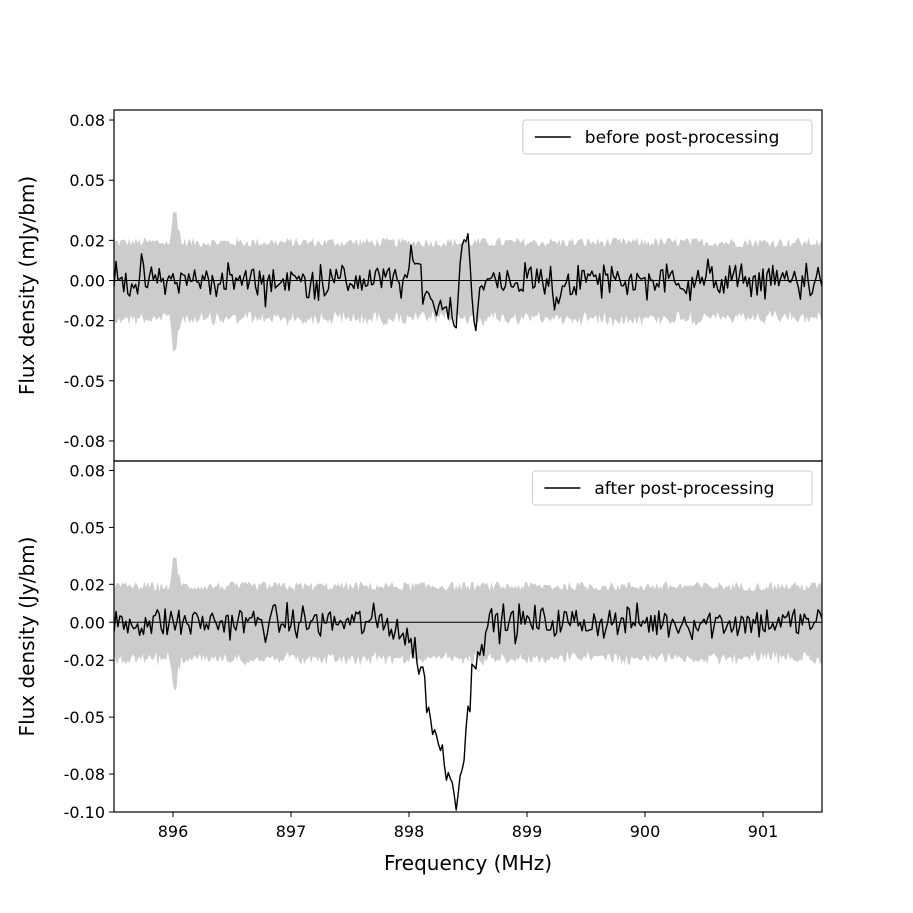 This screenshot has width=913, height=913. Describe the element at coordinates (173, 831) in the screenshot. I see `x-tick-label: 896` at that location.